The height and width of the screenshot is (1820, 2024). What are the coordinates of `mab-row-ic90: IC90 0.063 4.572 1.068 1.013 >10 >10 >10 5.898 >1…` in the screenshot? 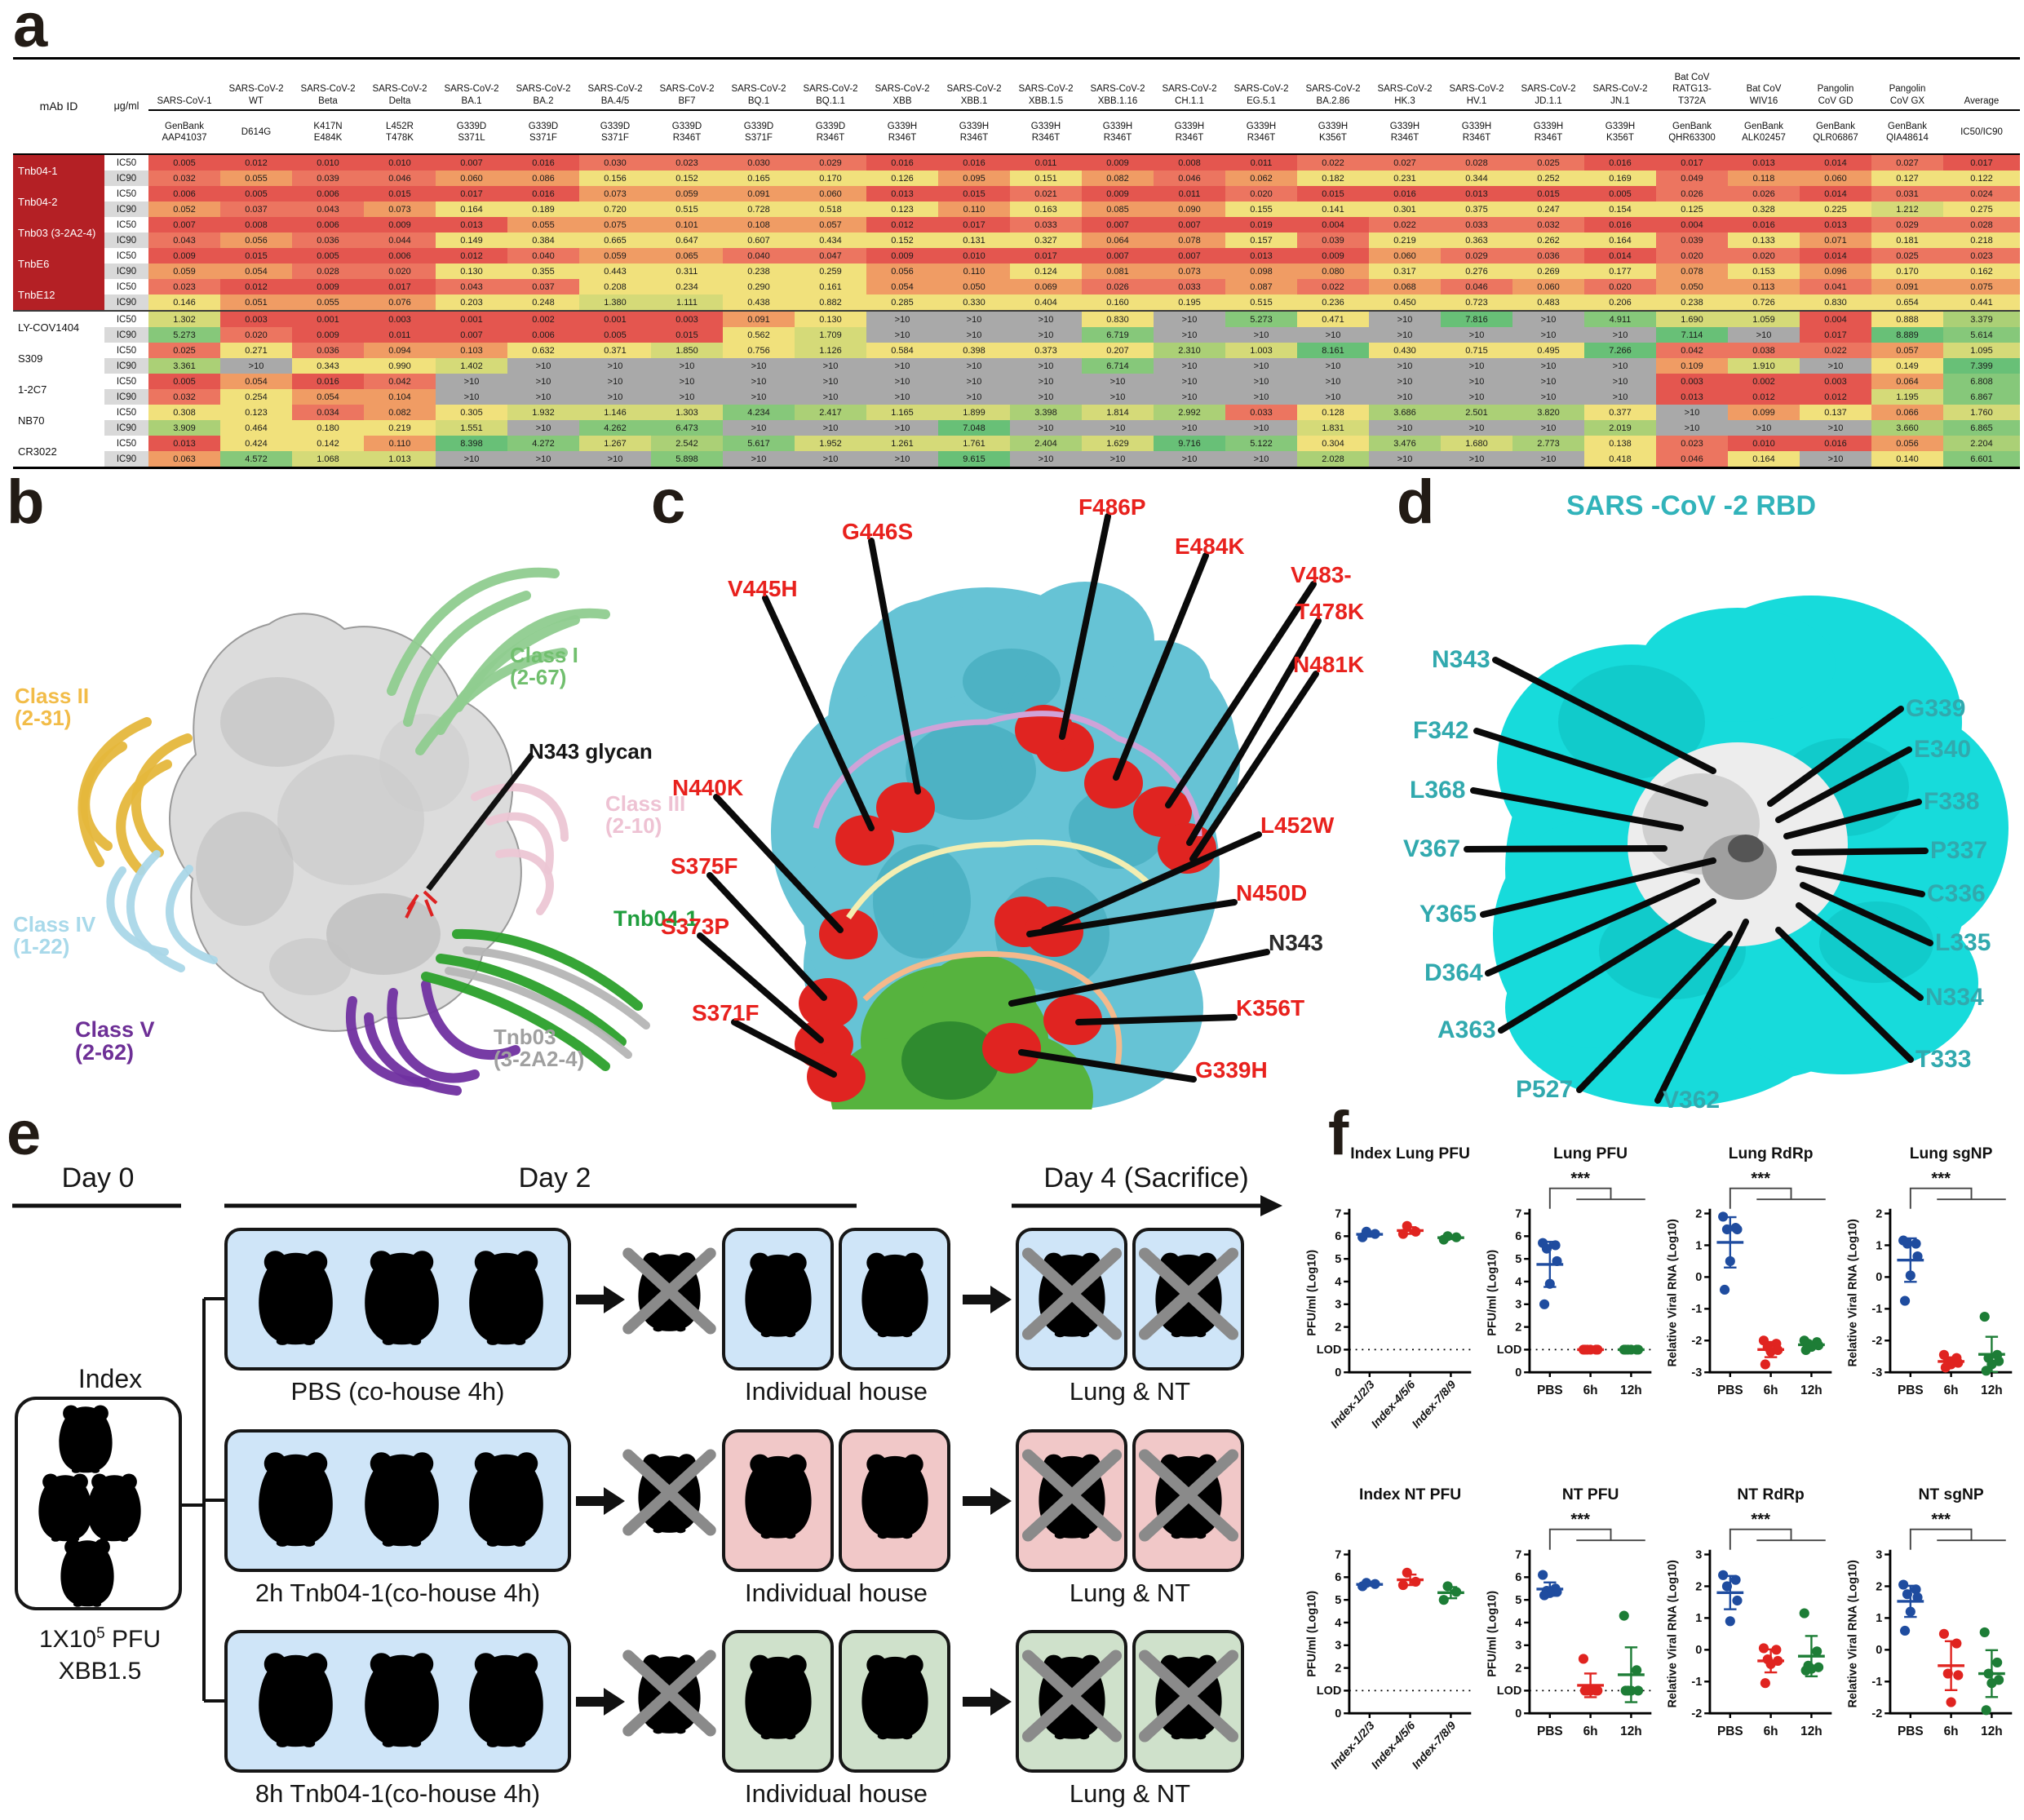 It's located at (1016, 459).